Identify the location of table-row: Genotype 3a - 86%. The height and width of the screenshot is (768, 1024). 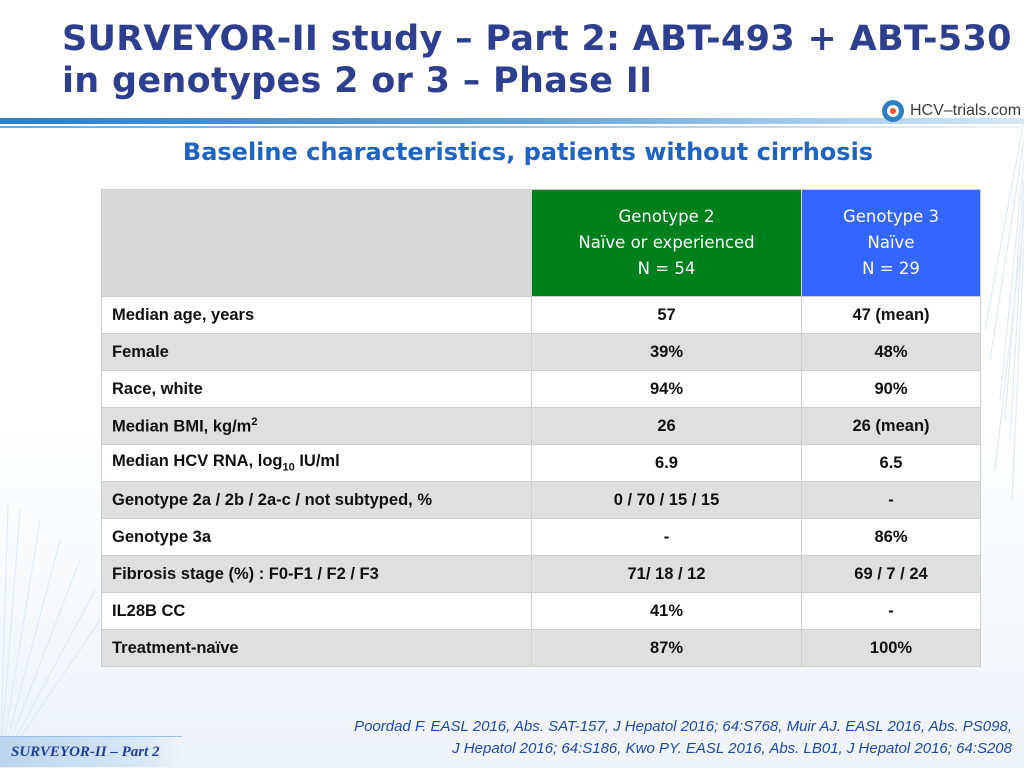
(541, 537).